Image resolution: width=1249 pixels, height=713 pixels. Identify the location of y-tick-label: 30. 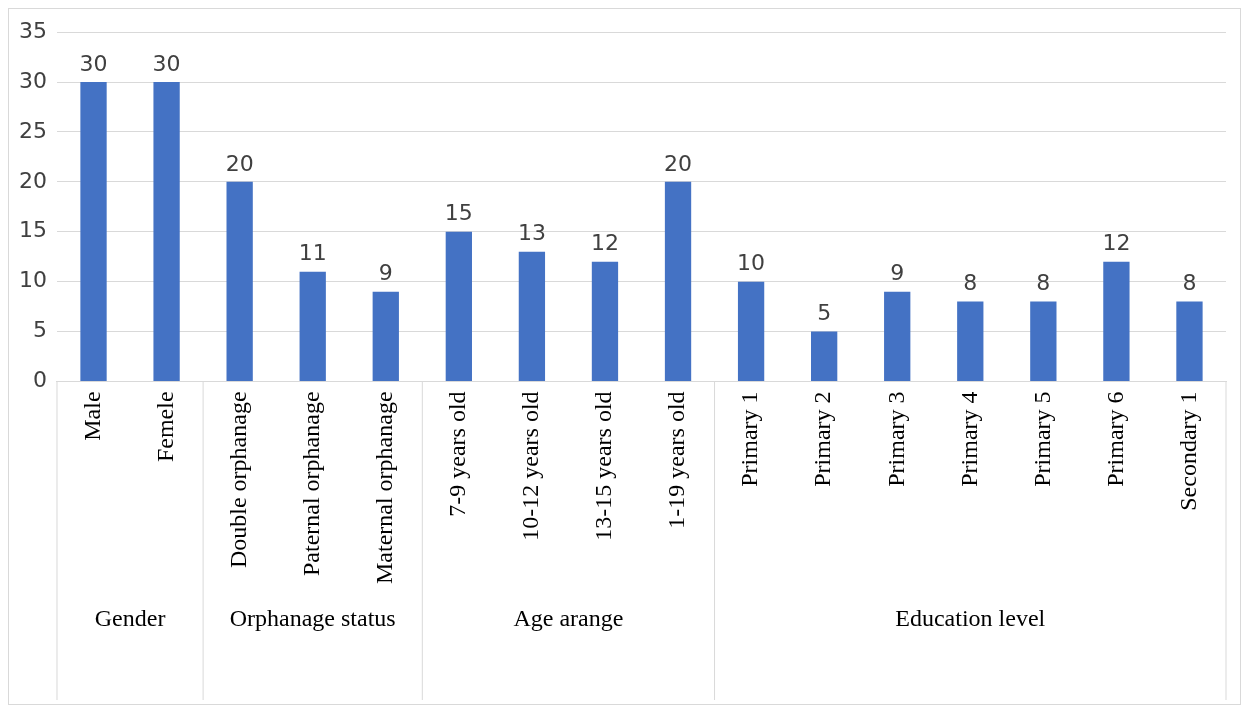
(32, 80).